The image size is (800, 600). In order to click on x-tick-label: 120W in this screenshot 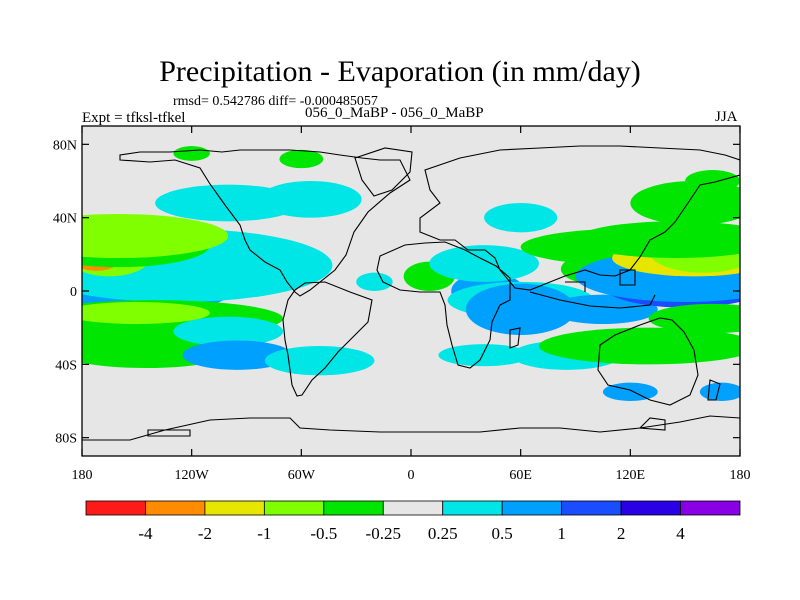, I will do `click(192, 475)`.